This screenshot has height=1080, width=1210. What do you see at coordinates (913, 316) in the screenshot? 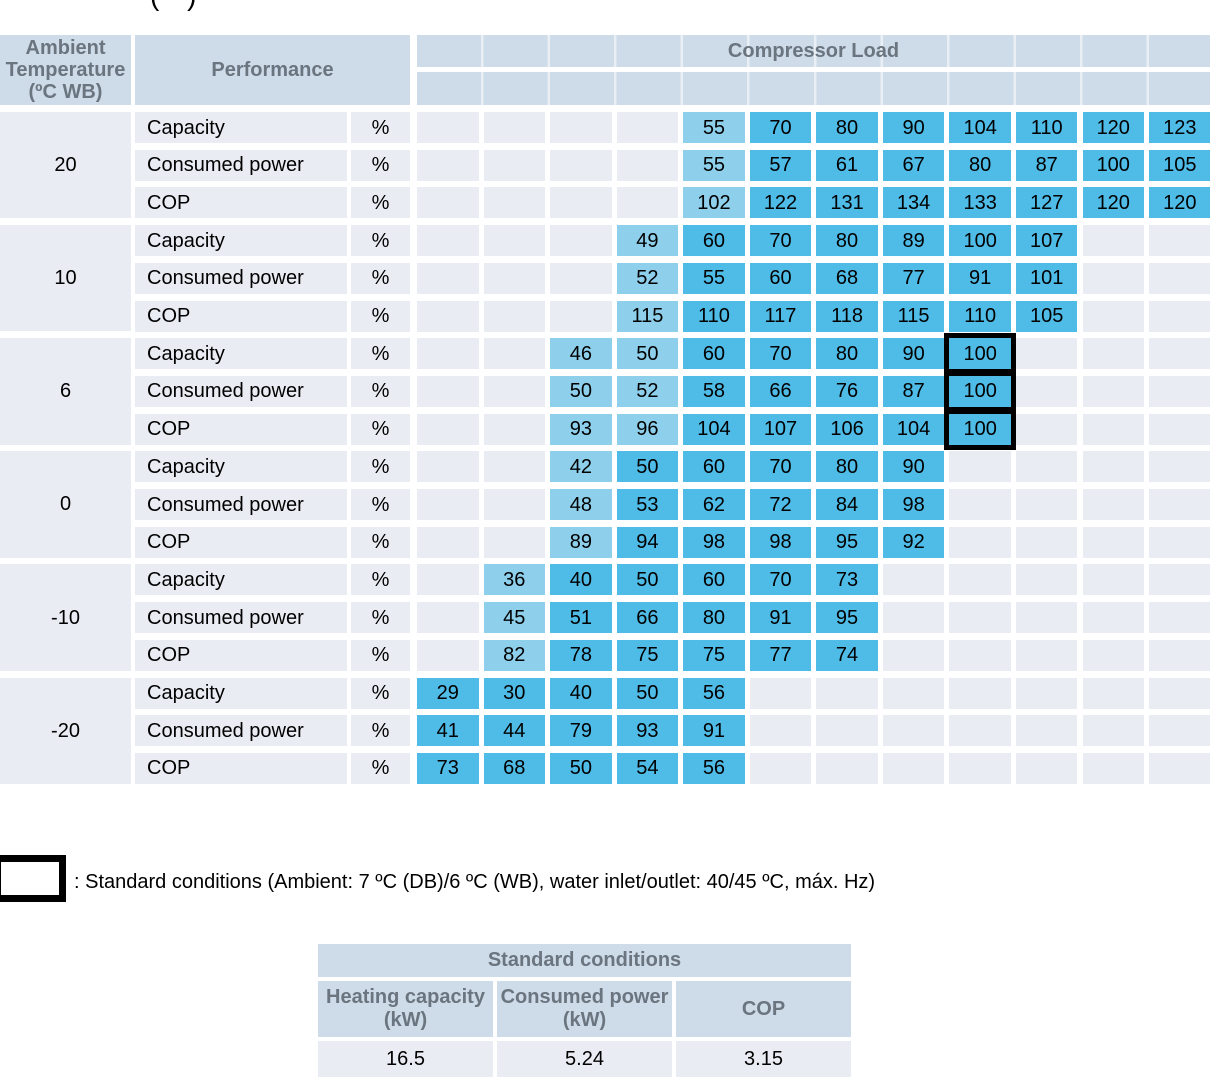
I see `load-value-cell: 115` at bounding box center [913, 316].